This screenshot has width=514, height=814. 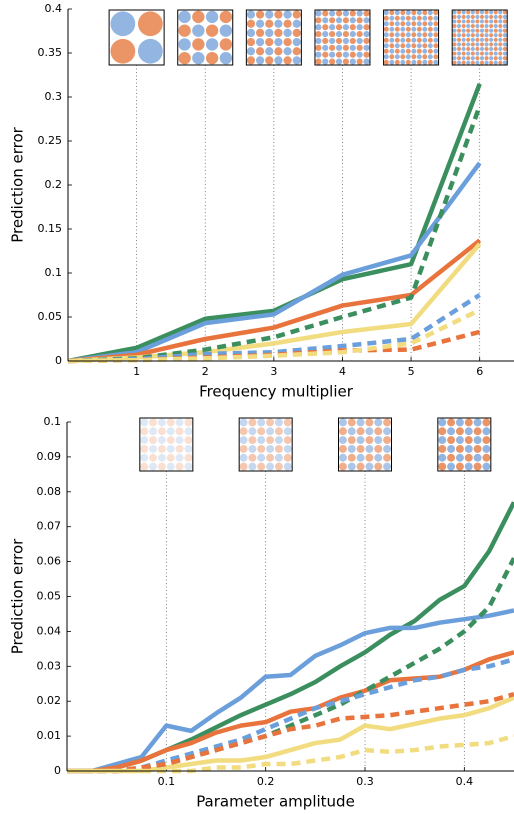 What do you see at coordinates (49, 526) in the screenshot?
I see `y-tick-label: 0.07` at bounding box center [49, 526].